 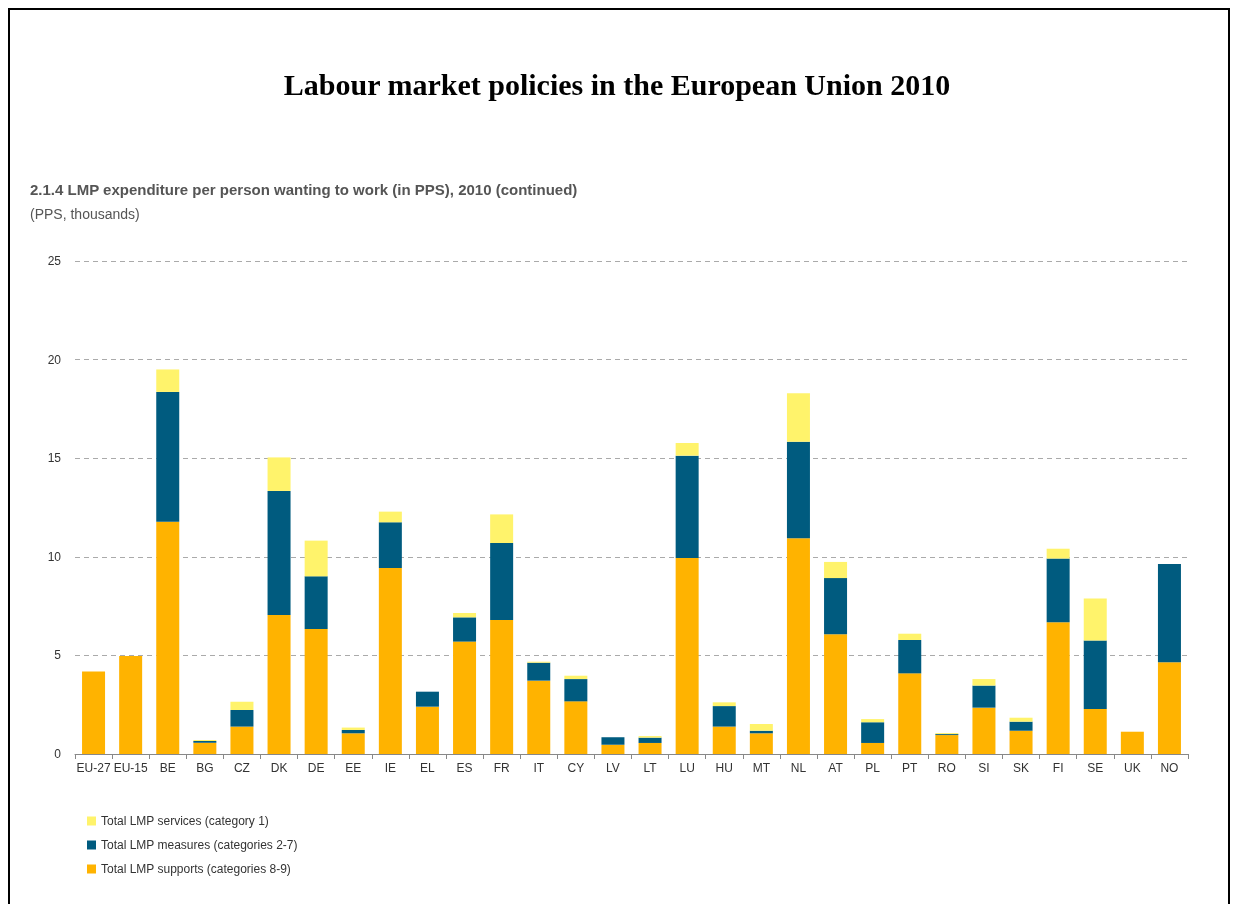 I want to click on y-tick-label: 0, so click(x=58, y=754).